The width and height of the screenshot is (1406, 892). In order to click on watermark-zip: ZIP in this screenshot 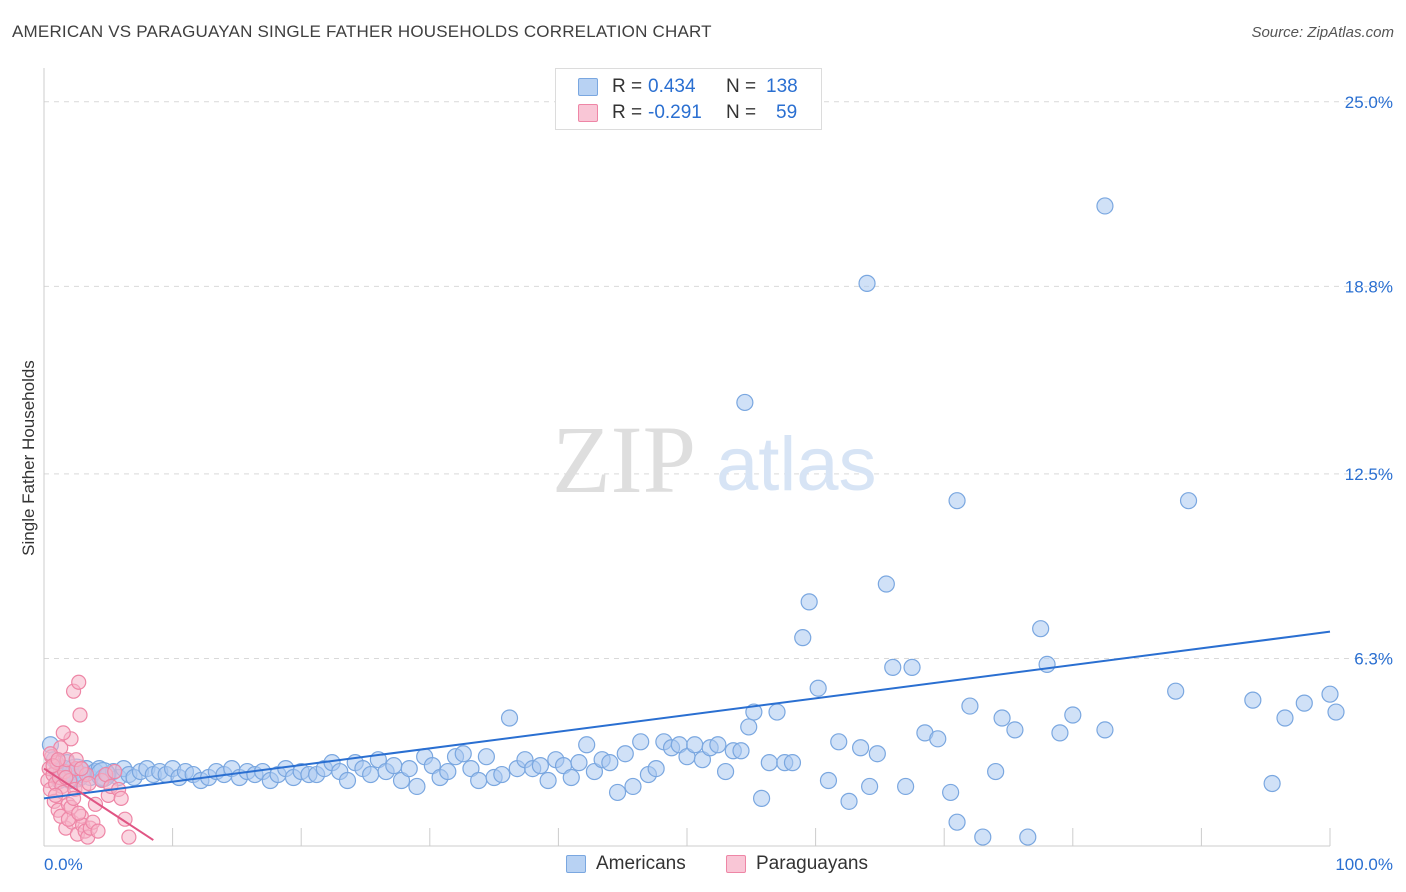, I will do `click(624, 459)`.